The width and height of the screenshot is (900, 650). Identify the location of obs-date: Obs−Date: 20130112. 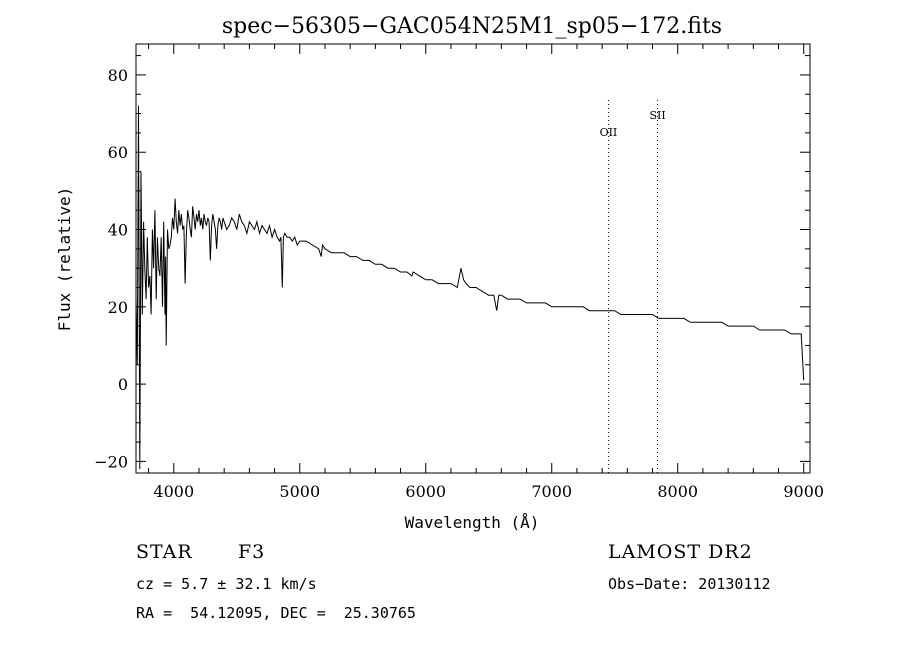
(689, 584).